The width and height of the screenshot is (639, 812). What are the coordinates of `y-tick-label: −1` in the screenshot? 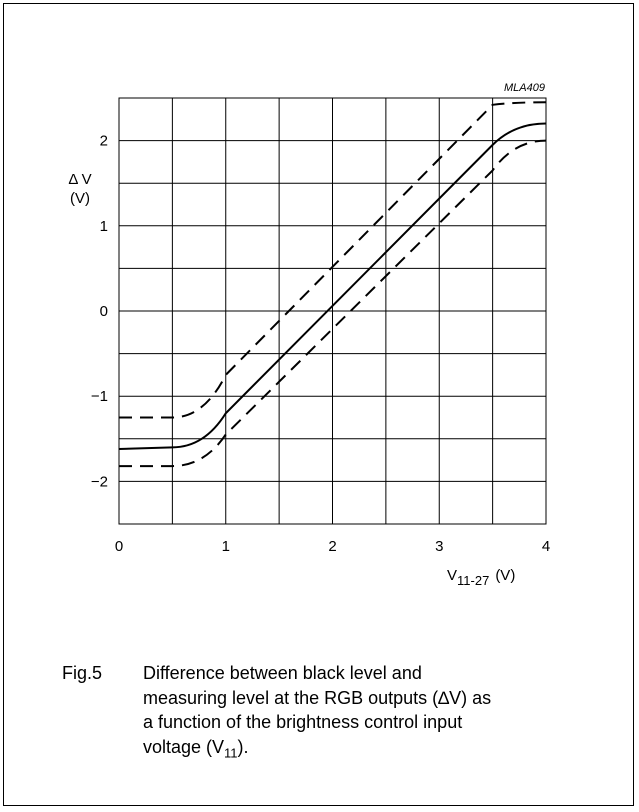 It's located at (99, 396).